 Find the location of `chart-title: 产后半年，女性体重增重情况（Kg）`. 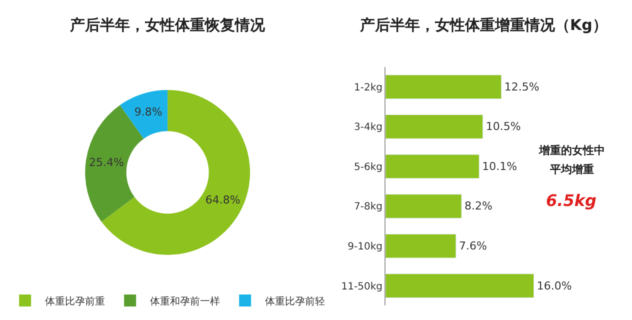

chart-title: 产后半年，女性体重增重情况（Kg） is located at coordinates (483, 25).